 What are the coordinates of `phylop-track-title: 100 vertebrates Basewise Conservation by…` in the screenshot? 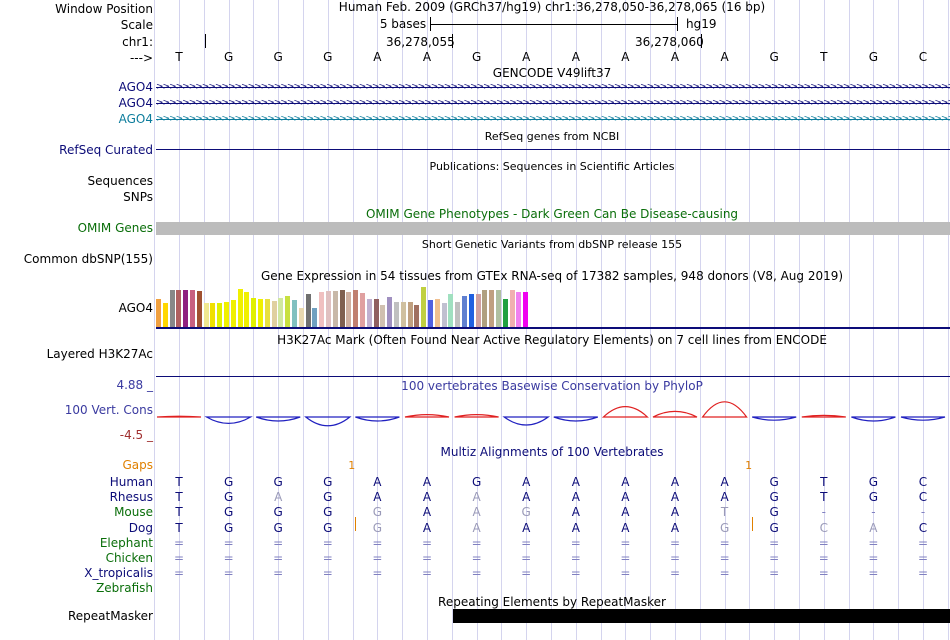 It's located at (552, 386).